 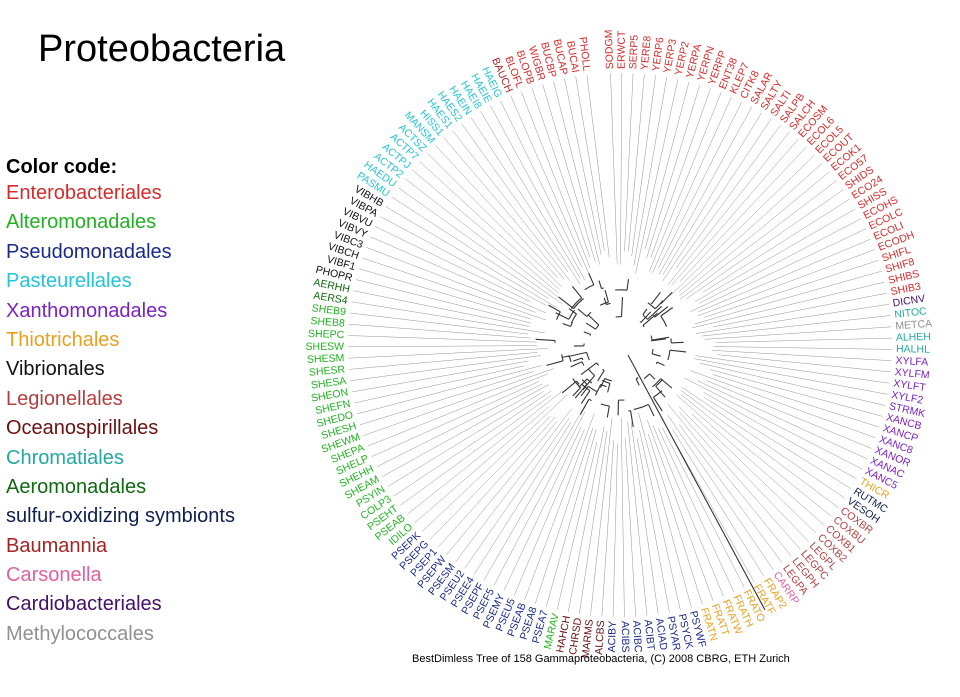 What do you see at coordinates (576, 636) in the screenshot?
I see `tree-leaf-label: CHRSD` at bounding box center [576, 636].